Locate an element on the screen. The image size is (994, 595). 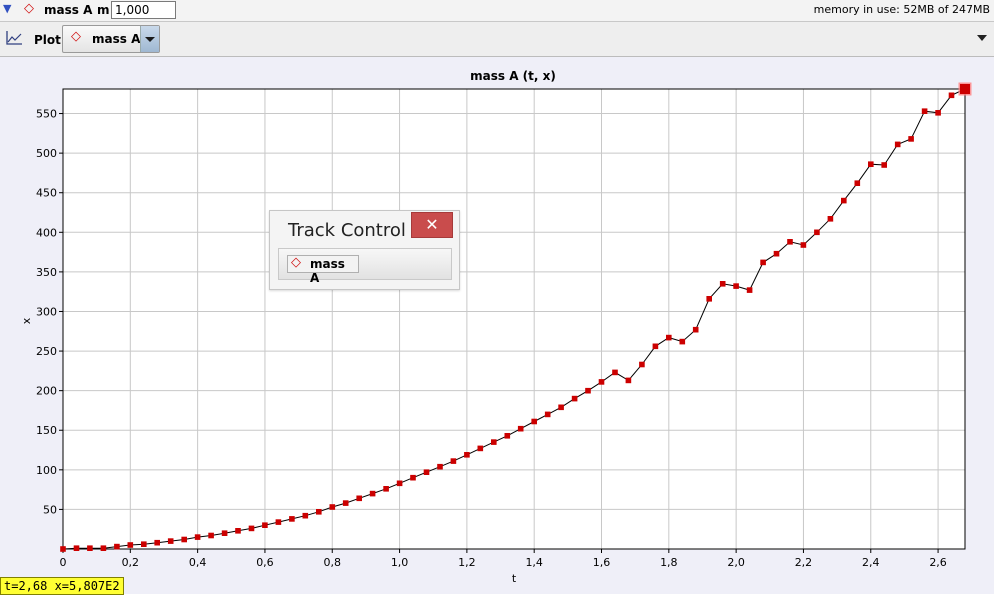
y-tick-label: 100 is located at coordinates (46, 470).